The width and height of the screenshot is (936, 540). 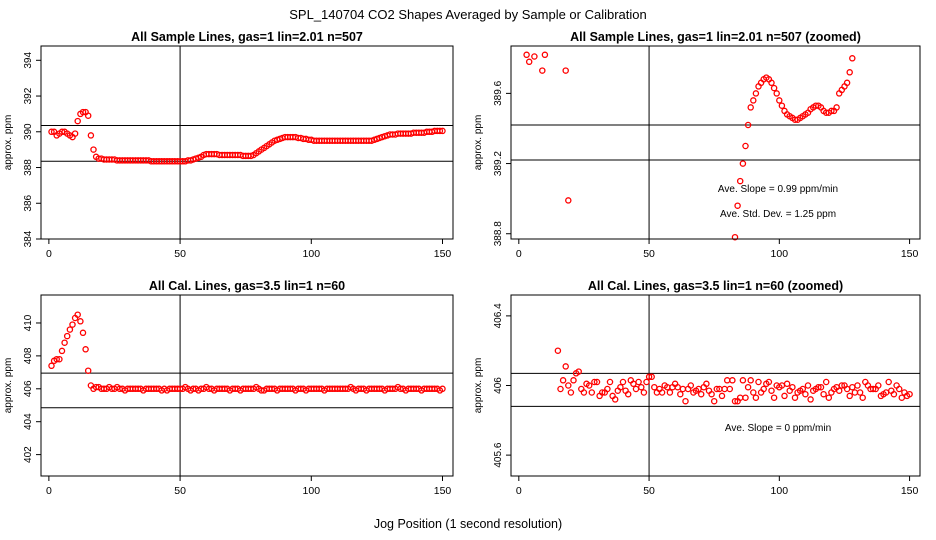 What do you see at coordinates (468, 524) in the screenshot?
I see `figure-xlabel: Jog Position (1 second resolution)` at bounding box center [468, 524].